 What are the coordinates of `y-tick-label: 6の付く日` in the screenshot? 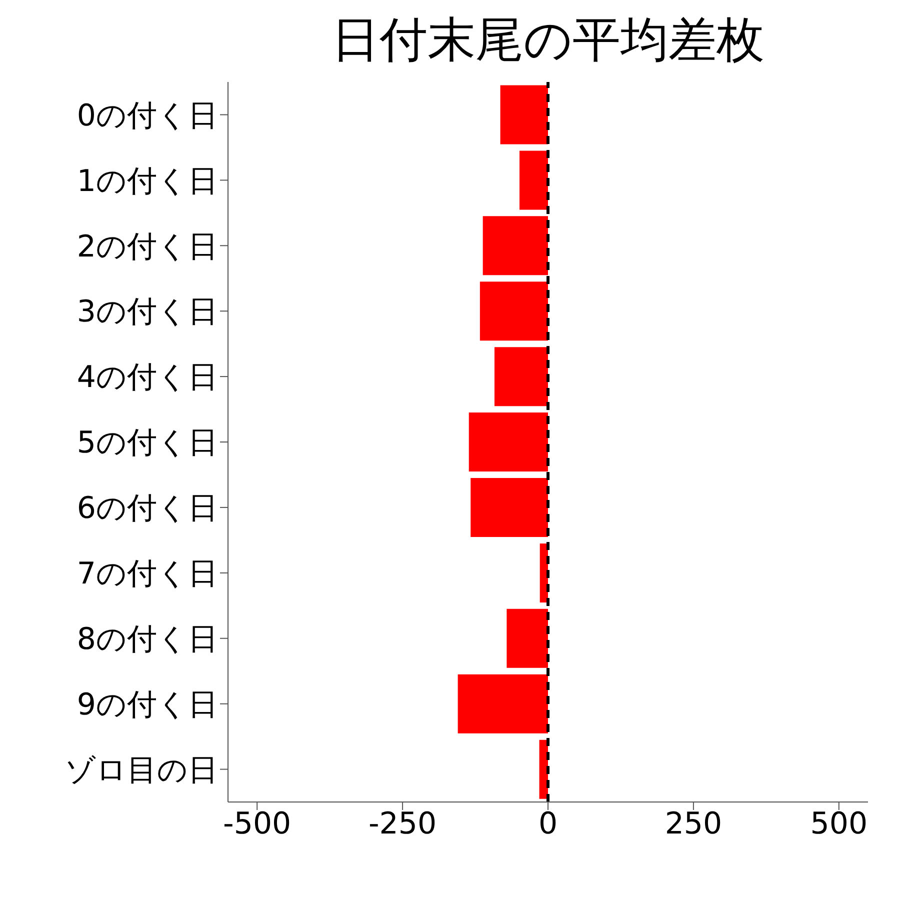 It's located at (147, 508).